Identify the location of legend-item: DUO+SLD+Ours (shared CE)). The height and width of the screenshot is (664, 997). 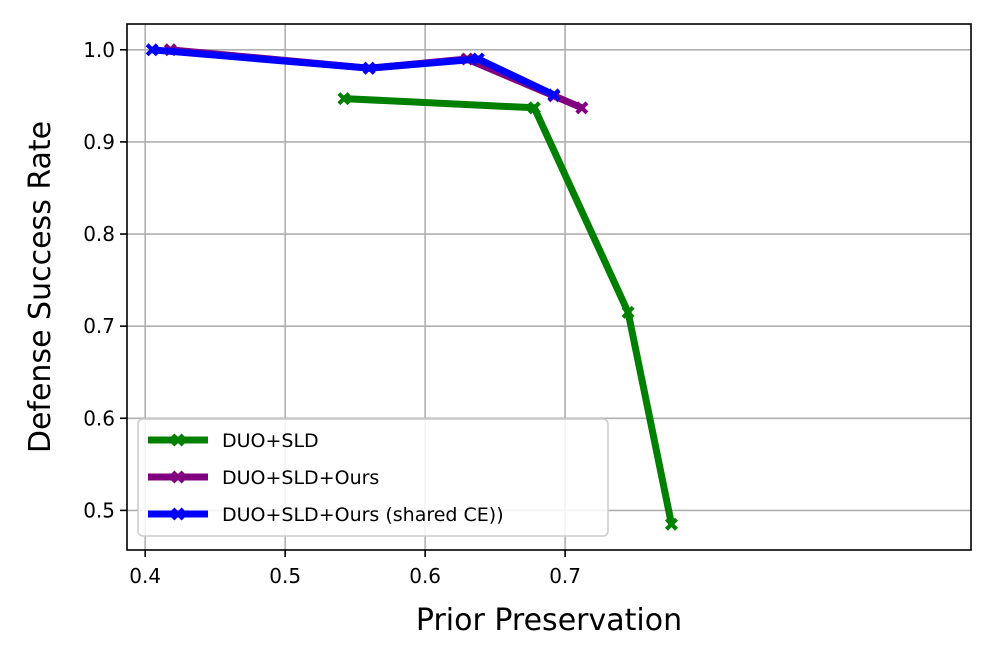
(326, 515).